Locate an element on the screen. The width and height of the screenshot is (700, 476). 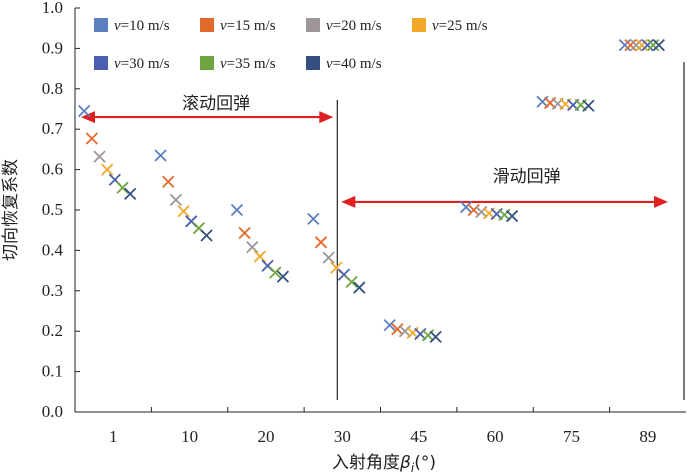
y-tick-label: 1.0 is located at coordinates (52, 8).